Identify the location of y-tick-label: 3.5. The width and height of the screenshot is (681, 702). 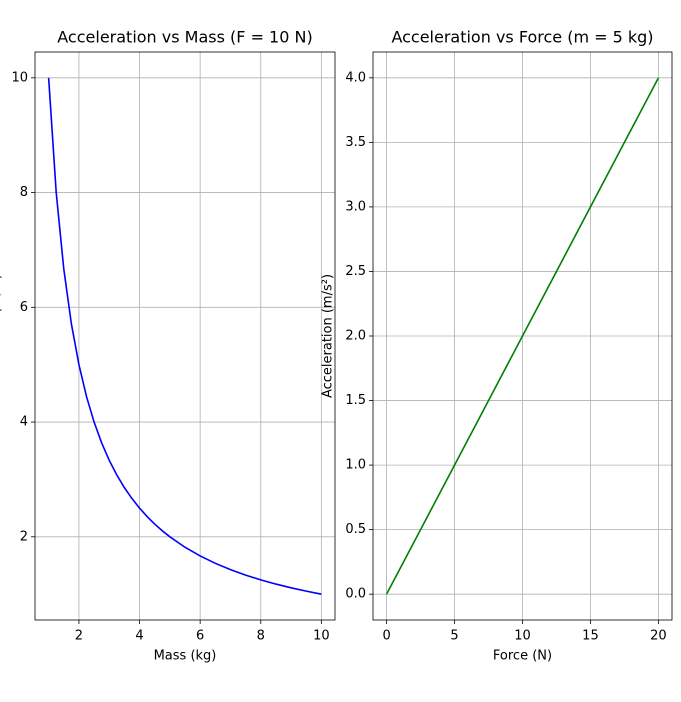
(355, 142).